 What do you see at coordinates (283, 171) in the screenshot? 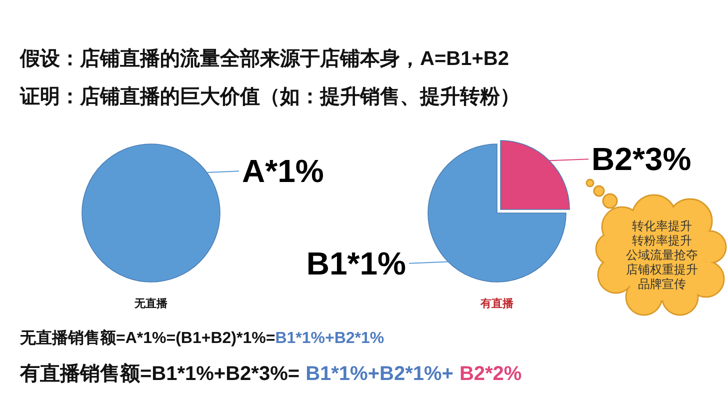
I see `slice-label: A*1%` at bounding box center [283, 171].